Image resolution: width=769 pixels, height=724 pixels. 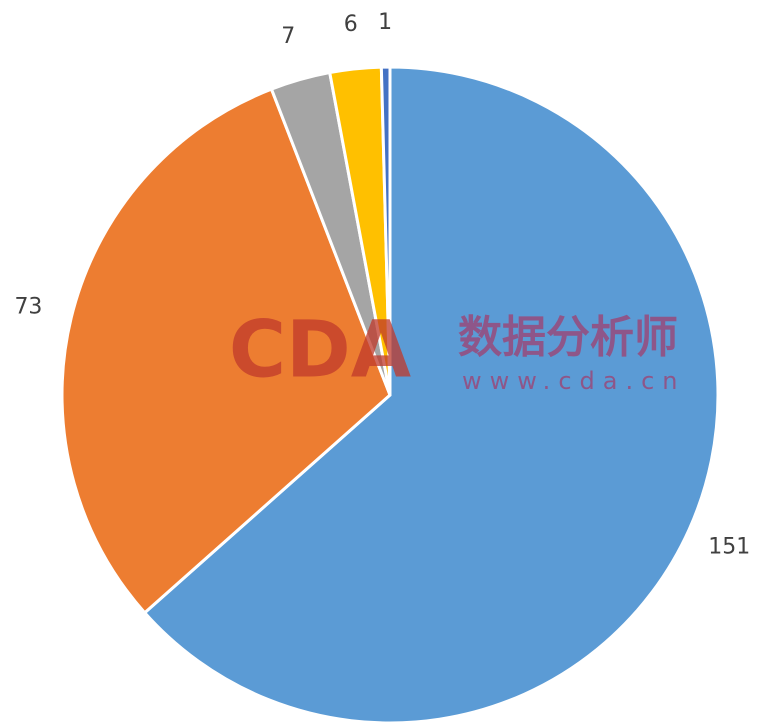 I want to click on data-label: 6, so click(x=351, y=24).